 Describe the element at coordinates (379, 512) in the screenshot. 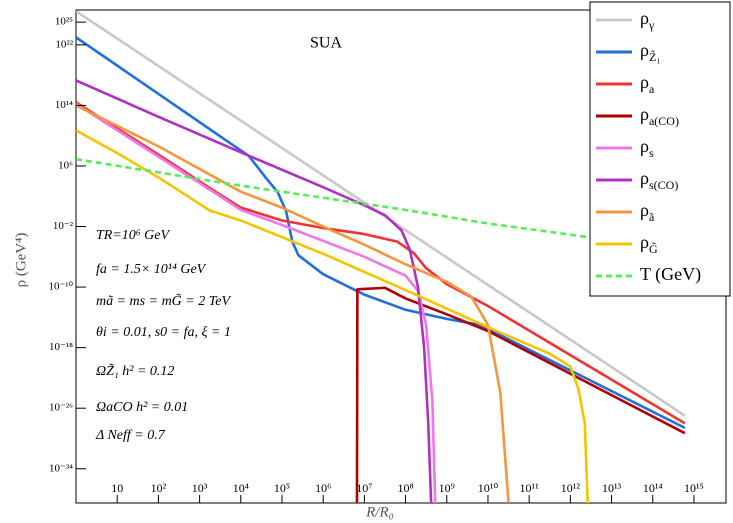

I see `x-axis-label: R/R₀` at that location.